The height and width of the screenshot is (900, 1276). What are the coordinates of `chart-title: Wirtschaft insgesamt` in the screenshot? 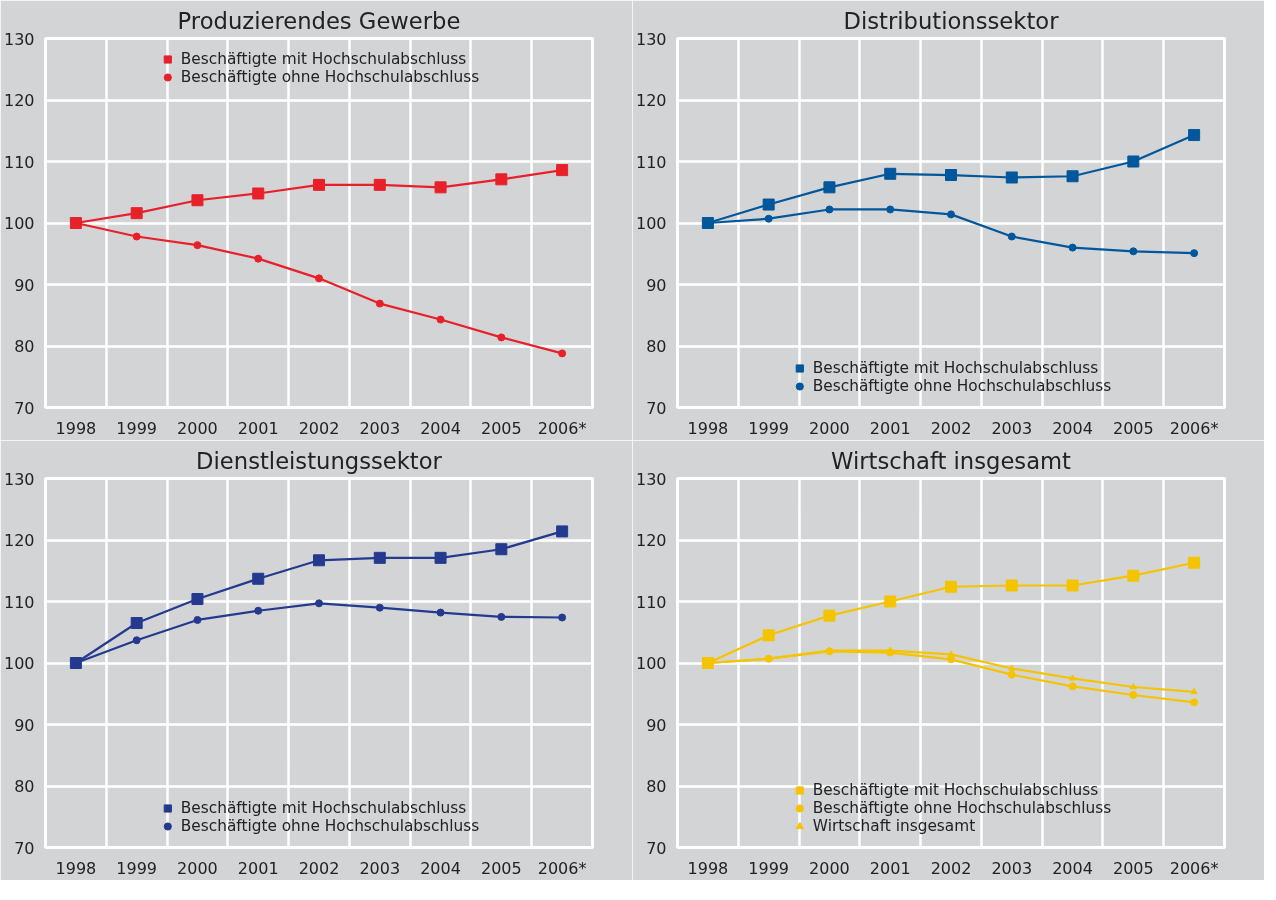 It's located at (951, 460).